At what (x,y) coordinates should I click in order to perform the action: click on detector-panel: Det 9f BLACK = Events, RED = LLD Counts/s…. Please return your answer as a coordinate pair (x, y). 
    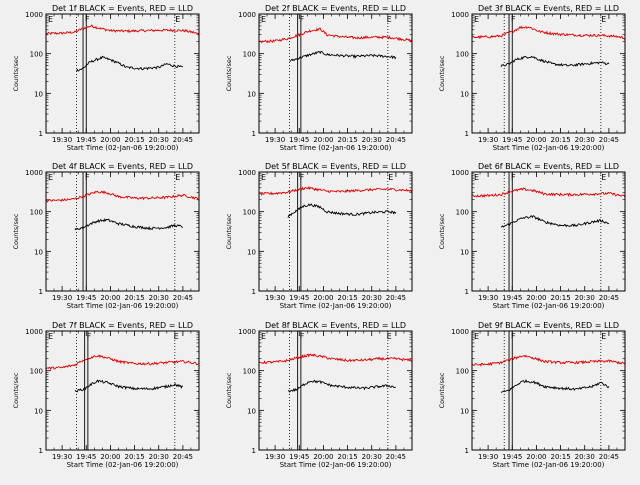
    Looking at the image, I should click on (532, 395).